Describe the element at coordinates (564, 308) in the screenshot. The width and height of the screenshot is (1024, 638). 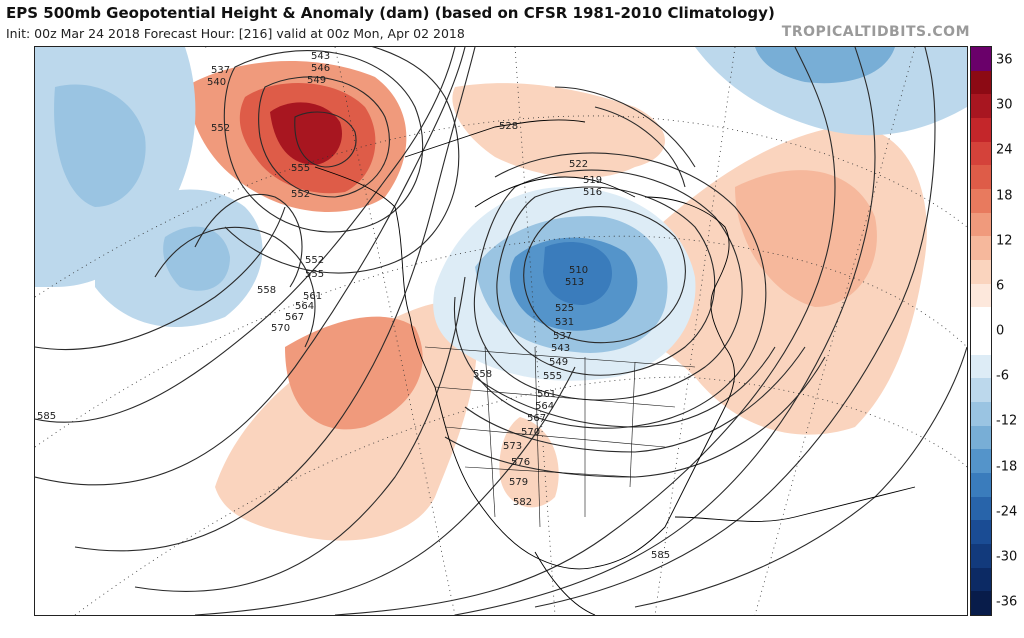
I see `height-label: 525` at that location.